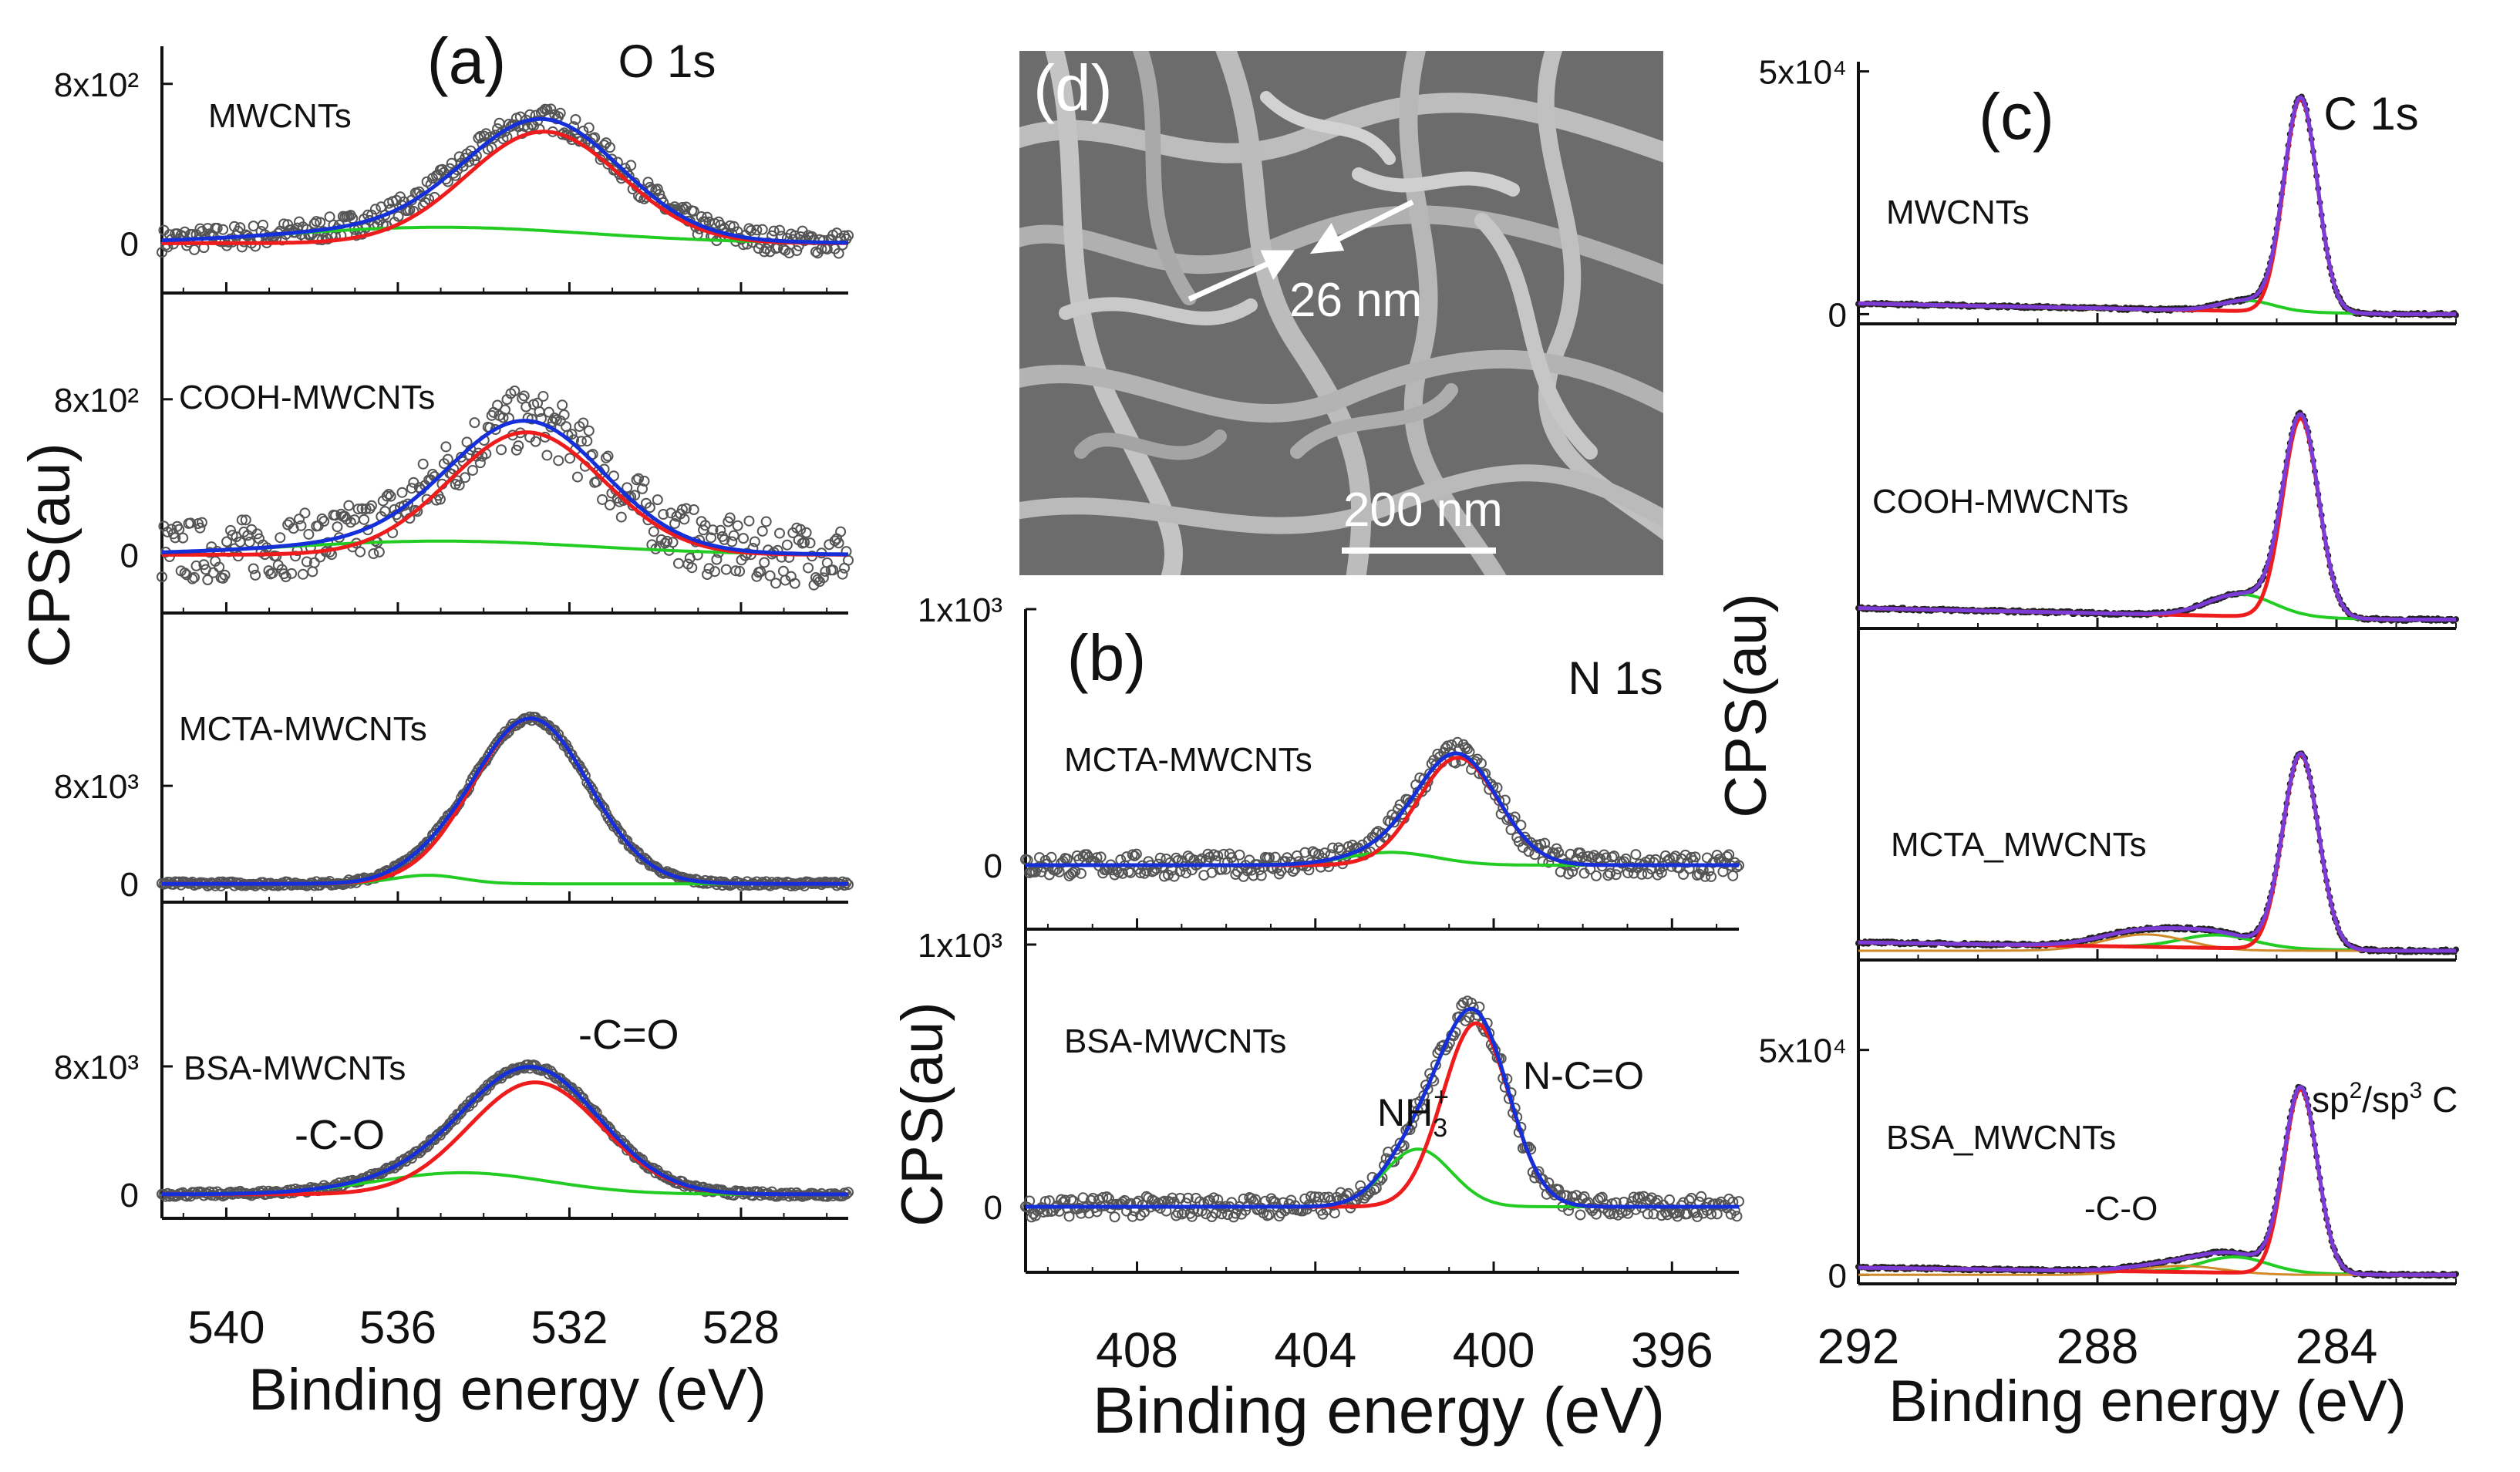 This screenshot has width=2520, height=1472. Describe the element at coordinates (993, 866) in the screenshot. I see `y-tick-label: 0` at that location.